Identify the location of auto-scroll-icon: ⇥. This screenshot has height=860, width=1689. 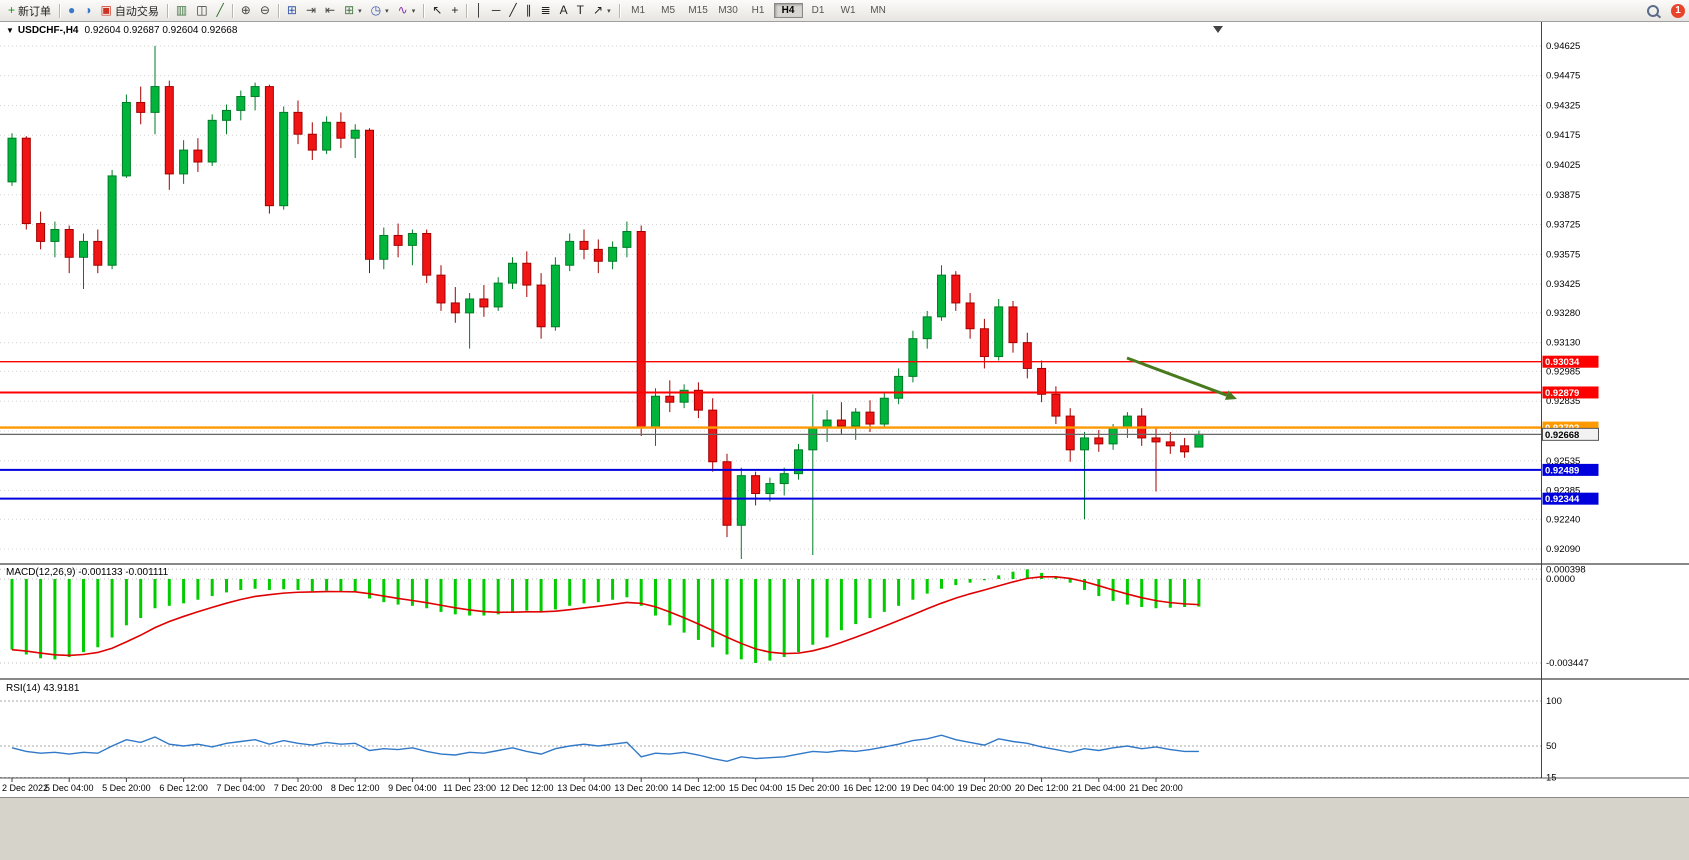
(311, 10).